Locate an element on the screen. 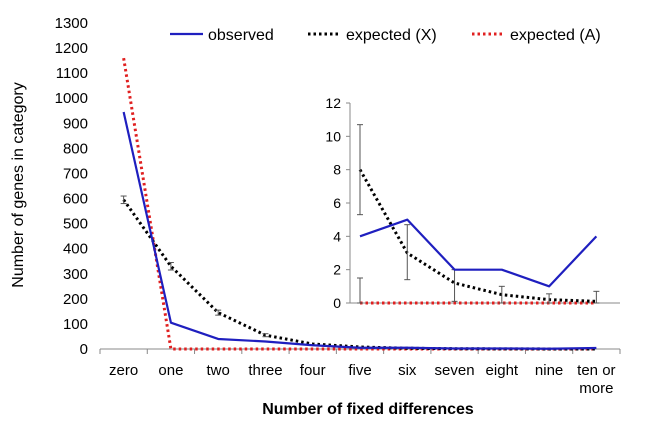 The height and width of the screenshot is (422, 654). y-tick-label: 700 is located at coordinates (75, 173).